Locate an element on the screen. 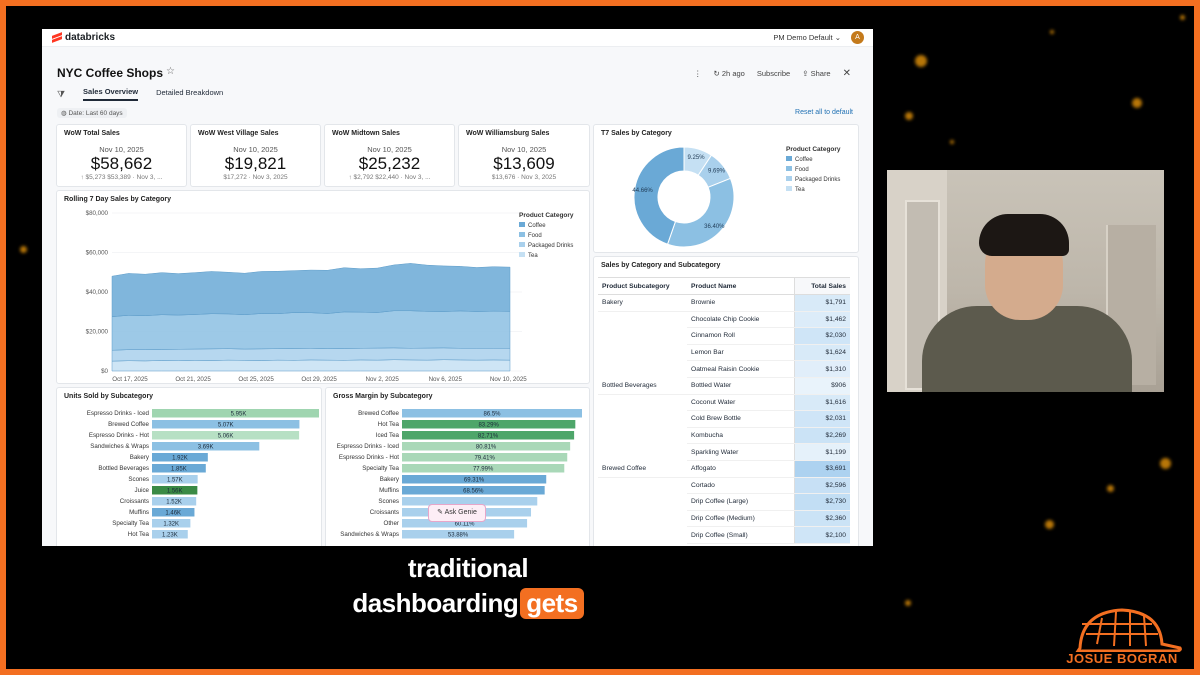 This screenshot has height=675, width=1200. filter-icon: ⧩ is located at coordinates (61, 93).